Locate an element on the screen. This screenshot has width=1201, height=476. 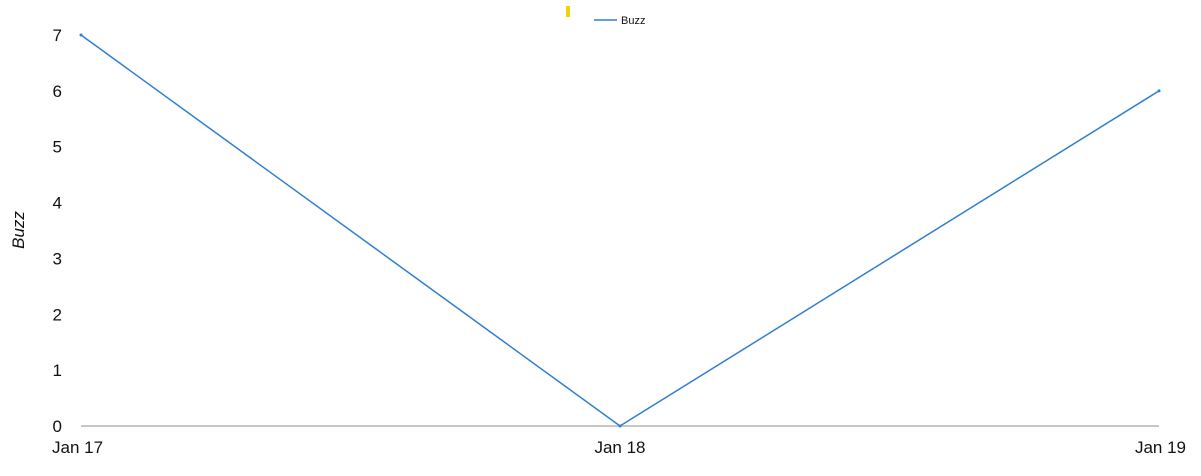
y-axis-title: Buzz is located at coordinates (18, 230).